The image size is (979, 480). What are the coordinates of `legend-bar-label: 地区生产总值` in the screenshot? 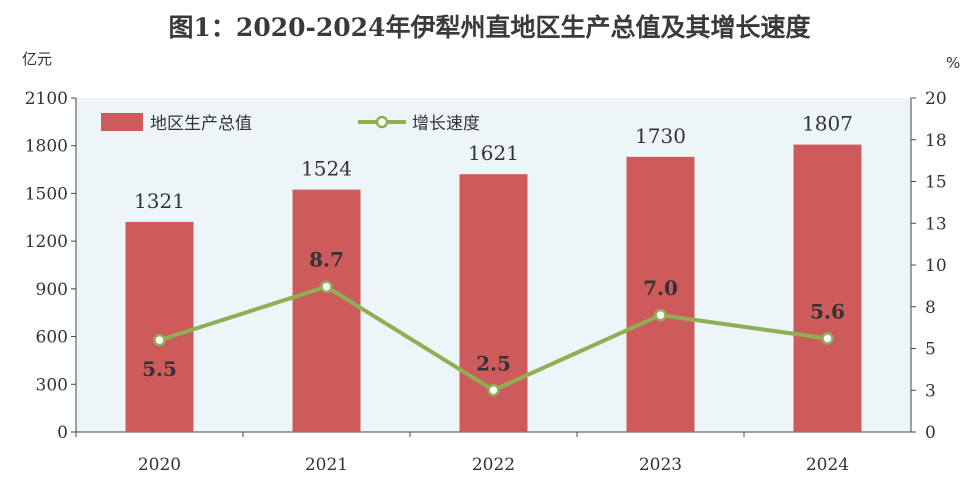 It's located at (201, 124).